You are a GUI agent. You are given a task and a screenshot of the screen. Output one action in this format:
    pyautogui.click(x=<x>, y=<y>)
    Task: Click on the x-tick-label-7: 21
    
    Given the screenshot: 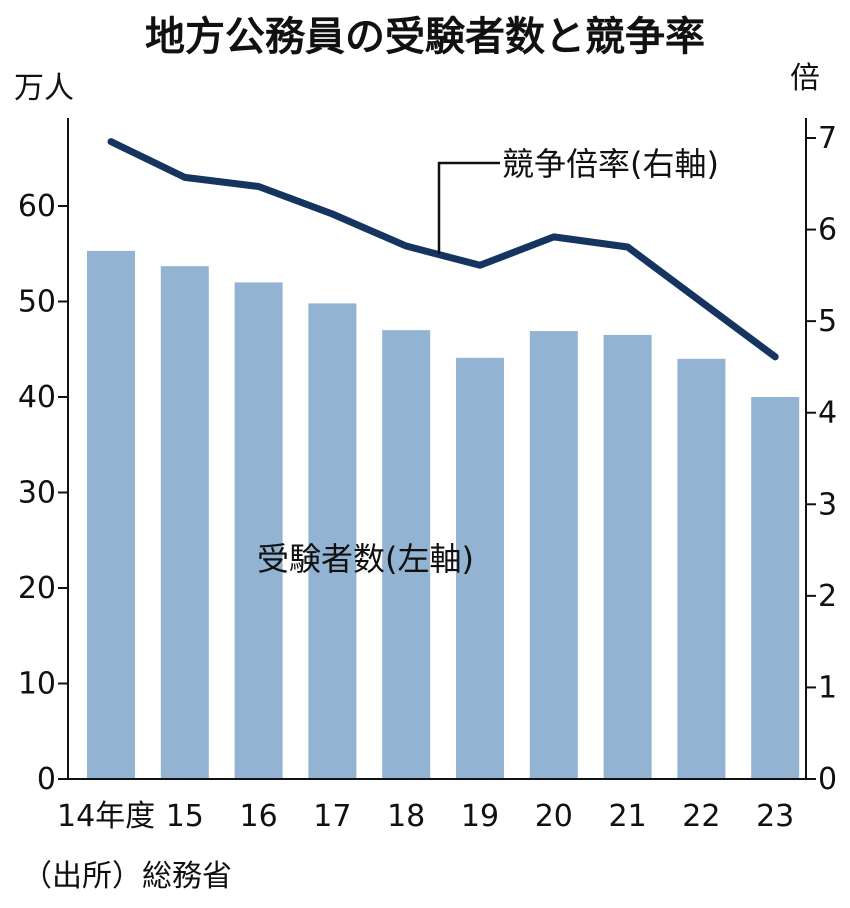 What is the action you would take?
    pyautogui.click(x=628, y=816)
    